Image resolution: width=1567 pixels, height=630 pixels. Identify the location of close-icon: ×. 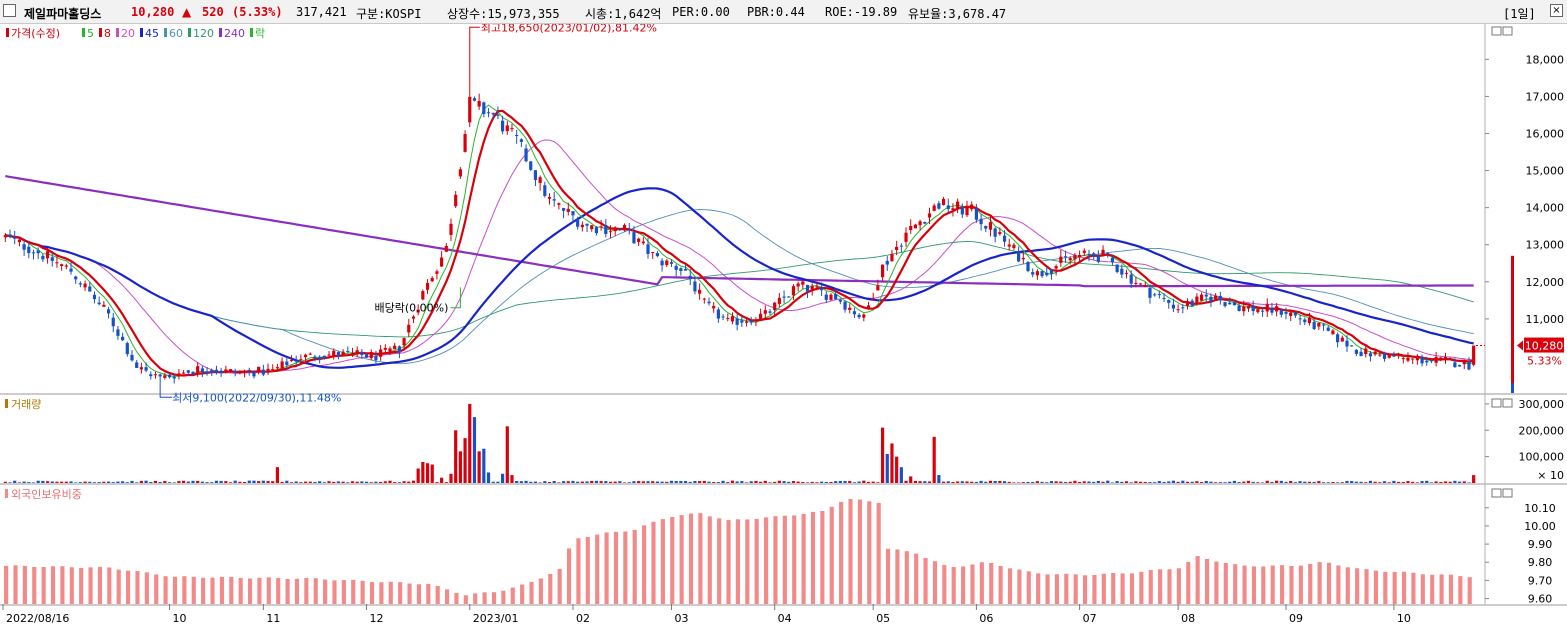
(1556, 10).